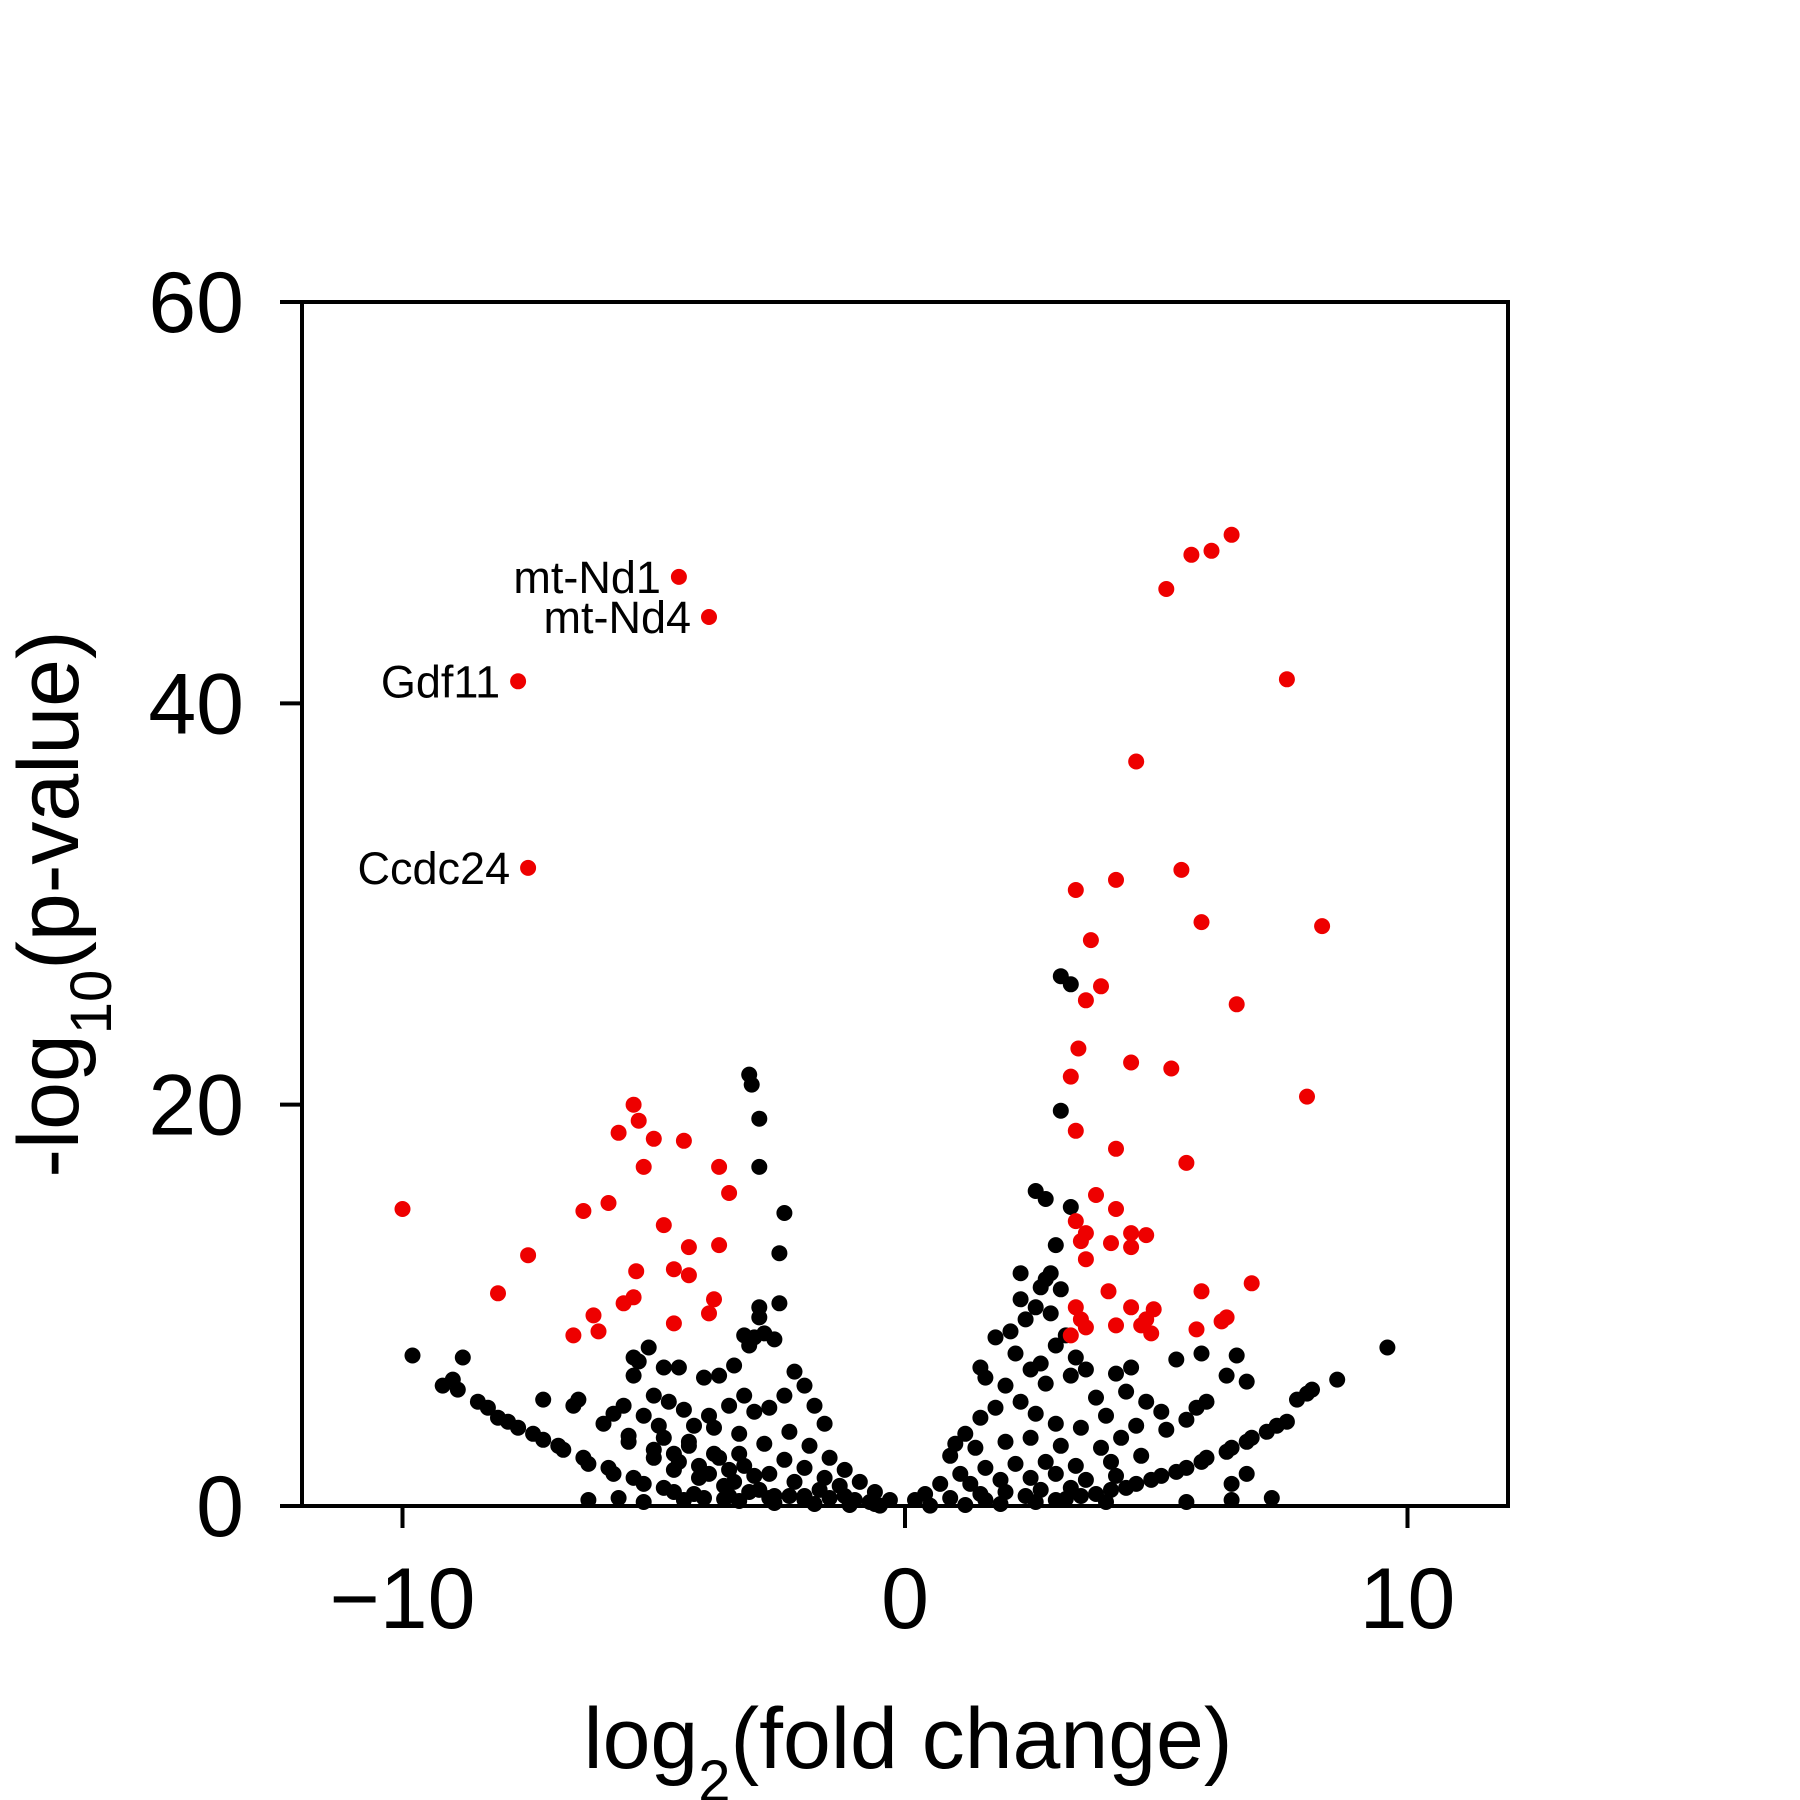 The image size is (1800, 1800). Describe the element at coordinates (907, 1745) in the screenshot. I see `x-axis-title: log2(fold change)` at that location.